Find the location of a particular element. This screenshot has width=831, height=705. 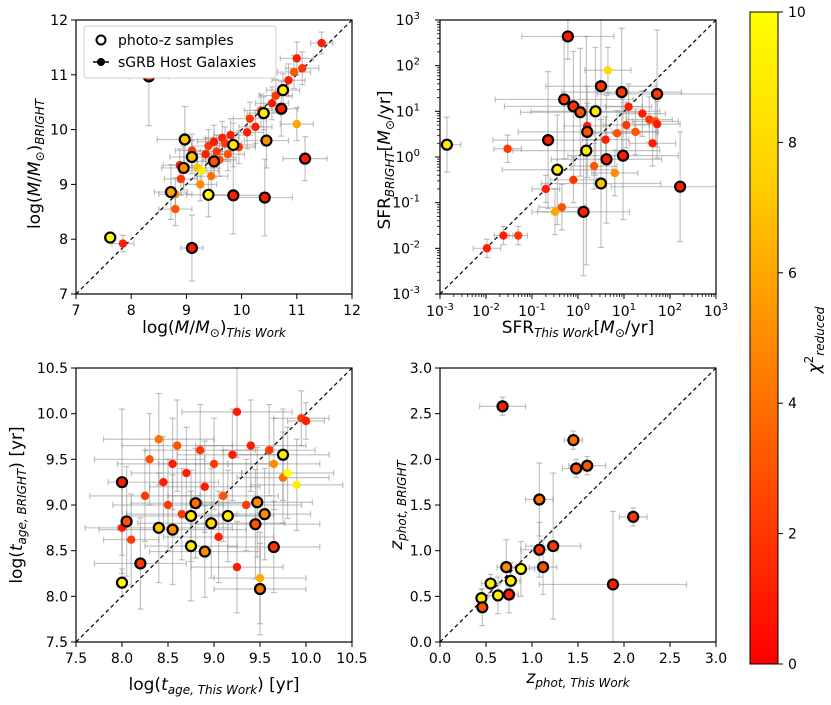

colorbar-tick-label: 6 is located at coordinates (792, 274).